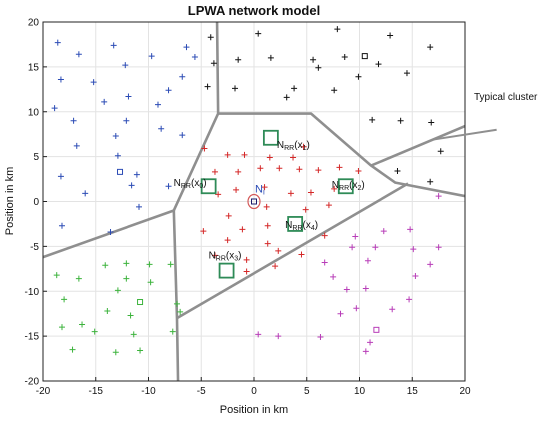 The height and width of the screenshot is (426, 550). What do you see at coordinates (465, 134) in the screenshot?
I see `typical-cluster-pointer` at bounding box center [465, 134].